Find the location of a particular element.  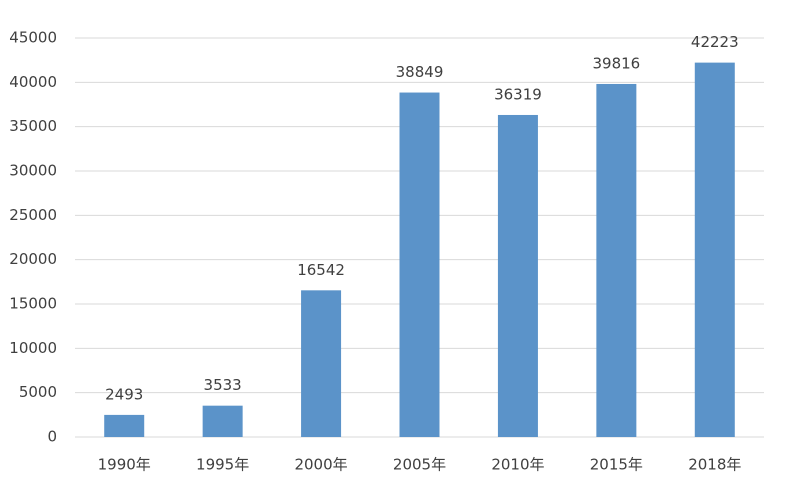

data-label: 36319 is located at coordinates (518, 94).